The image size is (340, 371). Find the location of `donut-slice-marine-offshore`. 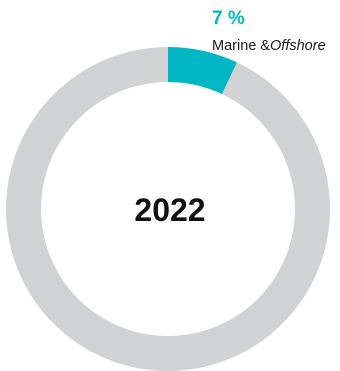

donut-slice-marine-offshore is located at coordinates (202, 71).